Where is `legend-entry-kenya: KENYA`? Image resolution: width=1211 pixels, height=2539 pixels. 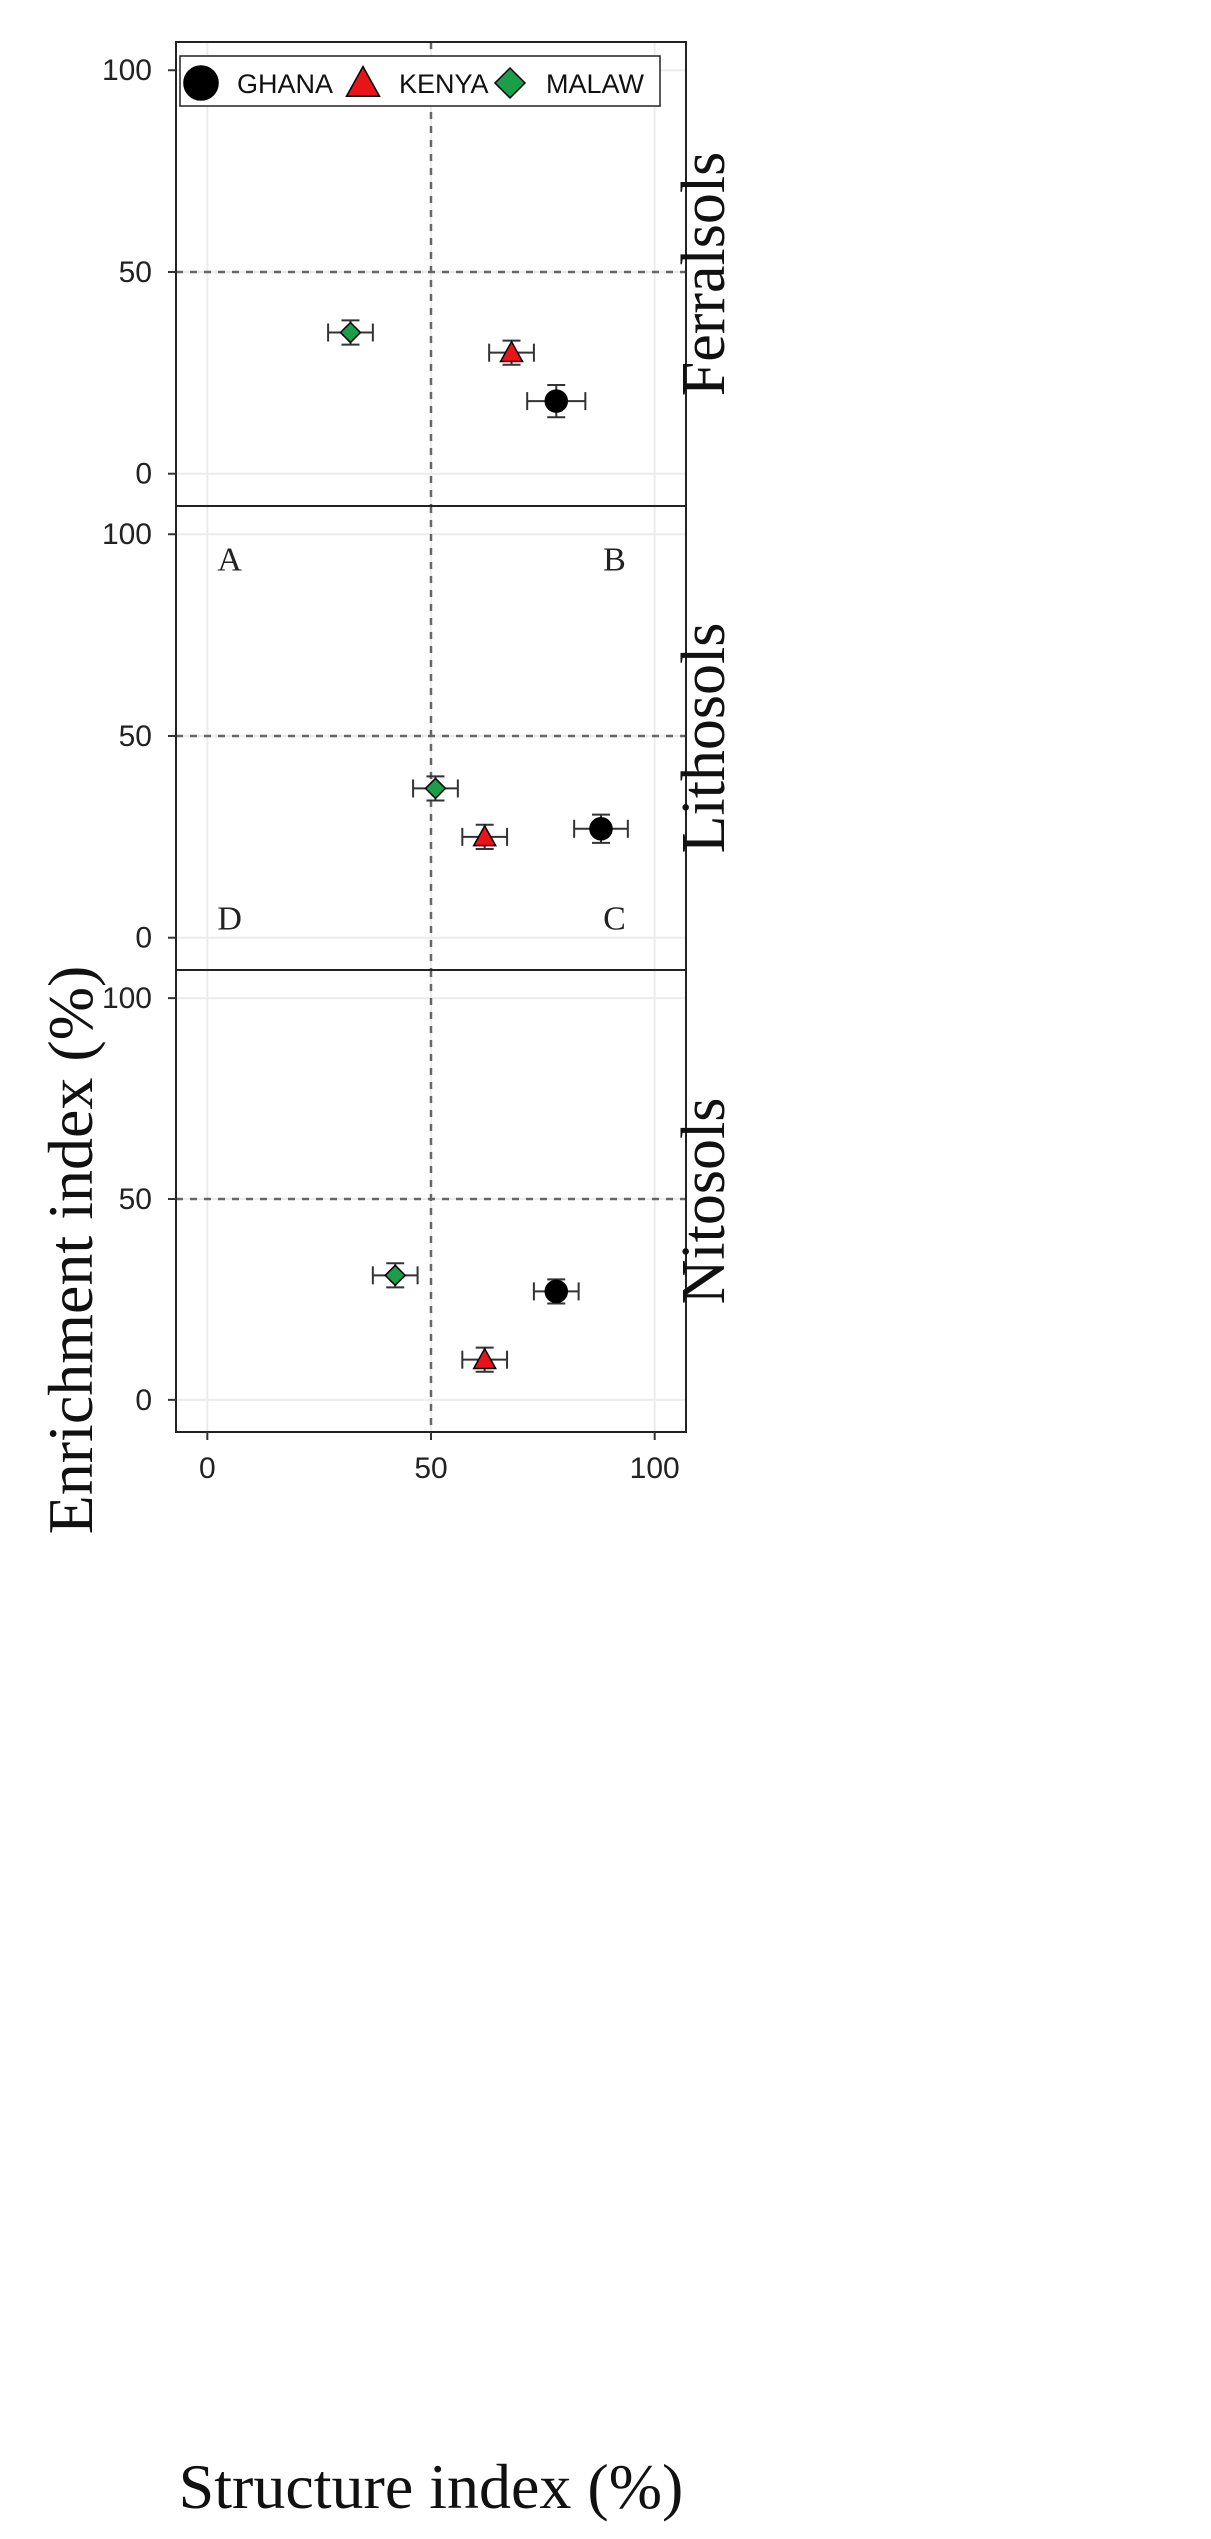
legend-entry-kenya: KENYA is located at coordinates (417, 81).